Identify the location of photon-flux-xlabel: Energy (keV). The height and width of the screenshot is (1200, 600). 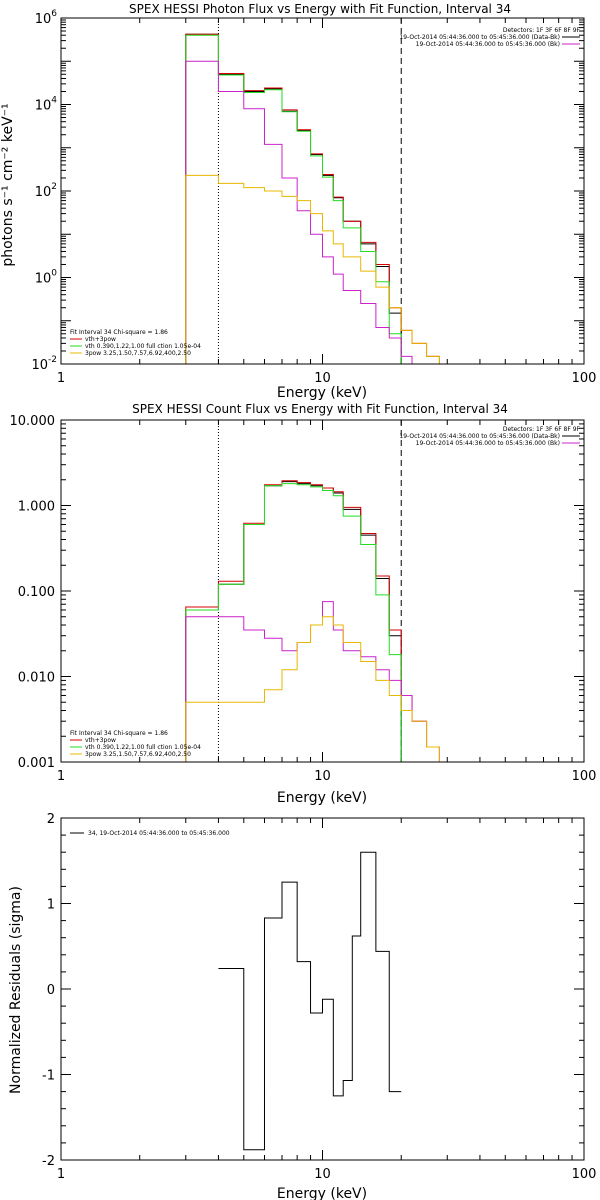
(322, 393).